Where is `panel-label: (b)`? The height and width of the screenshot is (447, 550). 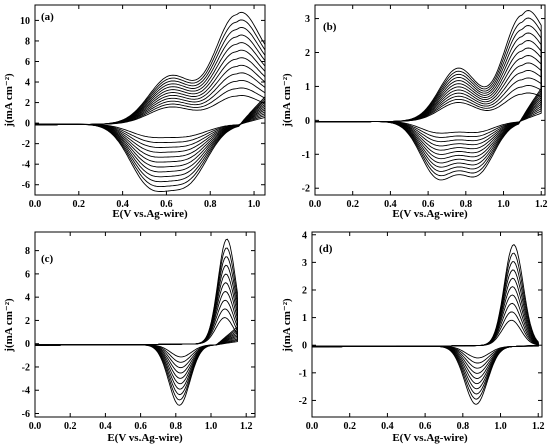
panel-label: (b) is located at coordinates (330, 27).